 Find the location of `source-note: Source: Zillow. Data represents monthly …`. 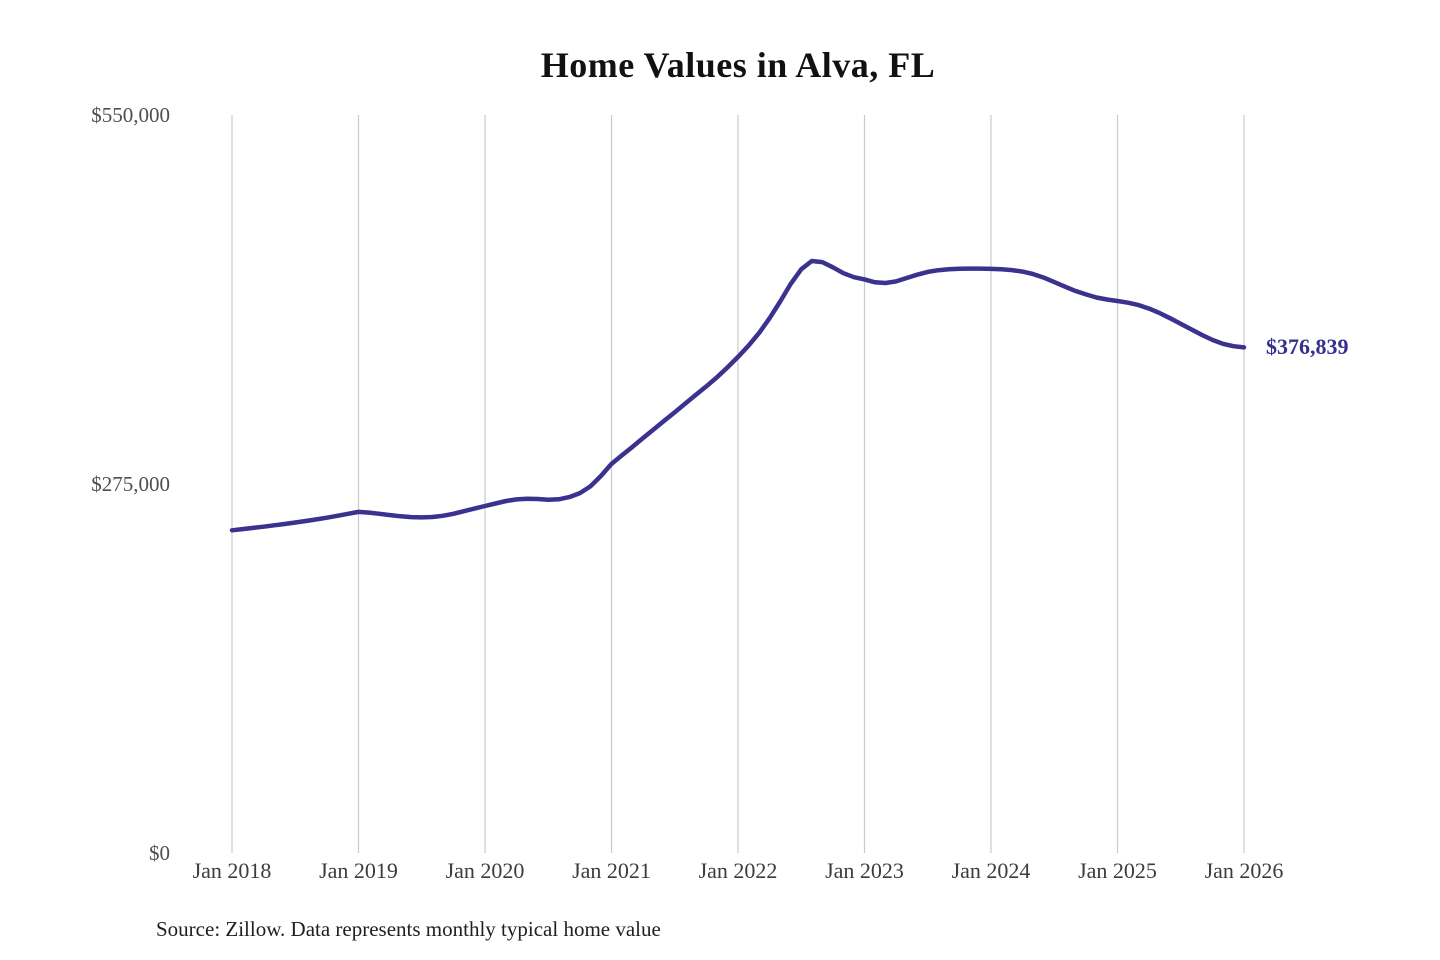

source-note: Source: Zillow. Data represents monthly … is located at coordinates (408, 929).